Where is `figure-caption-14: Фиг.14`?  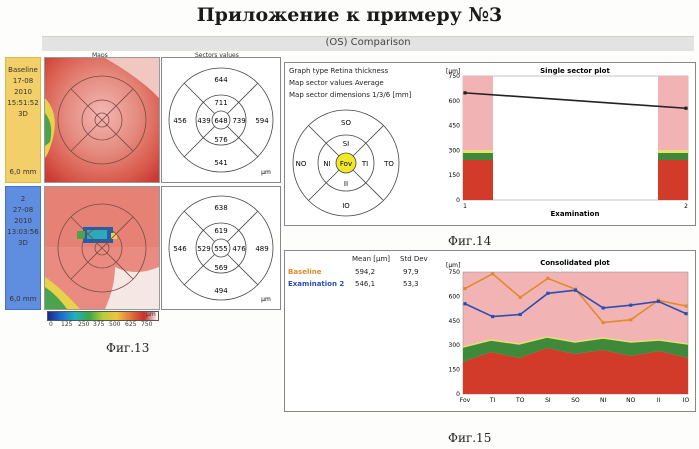 figure-caption-14: Фиг.14 is located at coordinates (469, 241).